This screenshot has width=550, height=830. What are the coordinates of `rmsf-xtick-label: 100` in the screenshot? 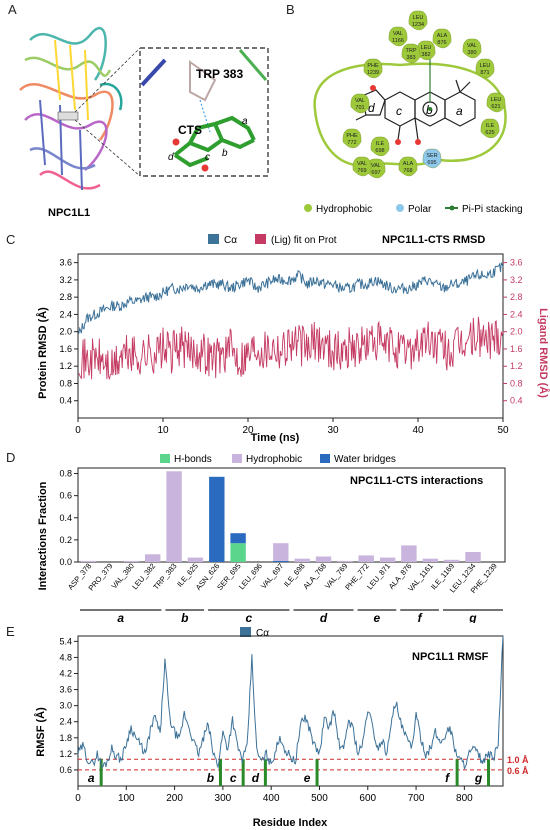 It's located at (126, 798).